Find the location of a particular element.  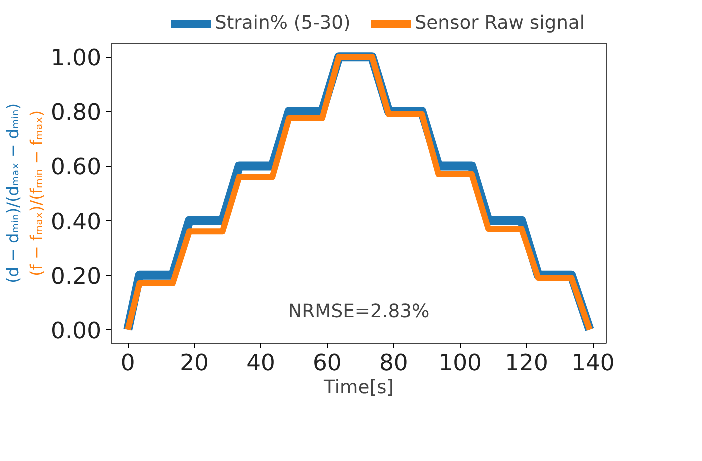

x-tick-label: 100 is located at coordinates (460, 363).